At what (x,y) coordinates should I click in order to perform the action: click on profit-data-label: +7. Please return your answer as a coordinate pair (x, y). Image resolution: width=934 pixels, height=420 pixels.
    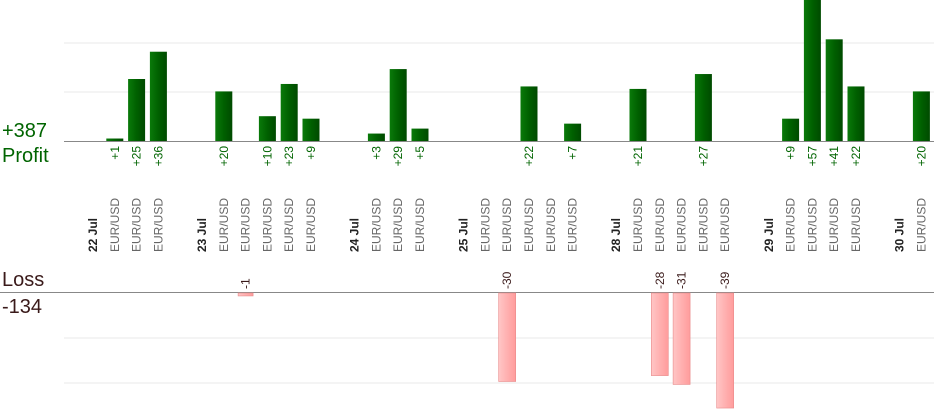
    Looking at the image, I should click on (573, 153).